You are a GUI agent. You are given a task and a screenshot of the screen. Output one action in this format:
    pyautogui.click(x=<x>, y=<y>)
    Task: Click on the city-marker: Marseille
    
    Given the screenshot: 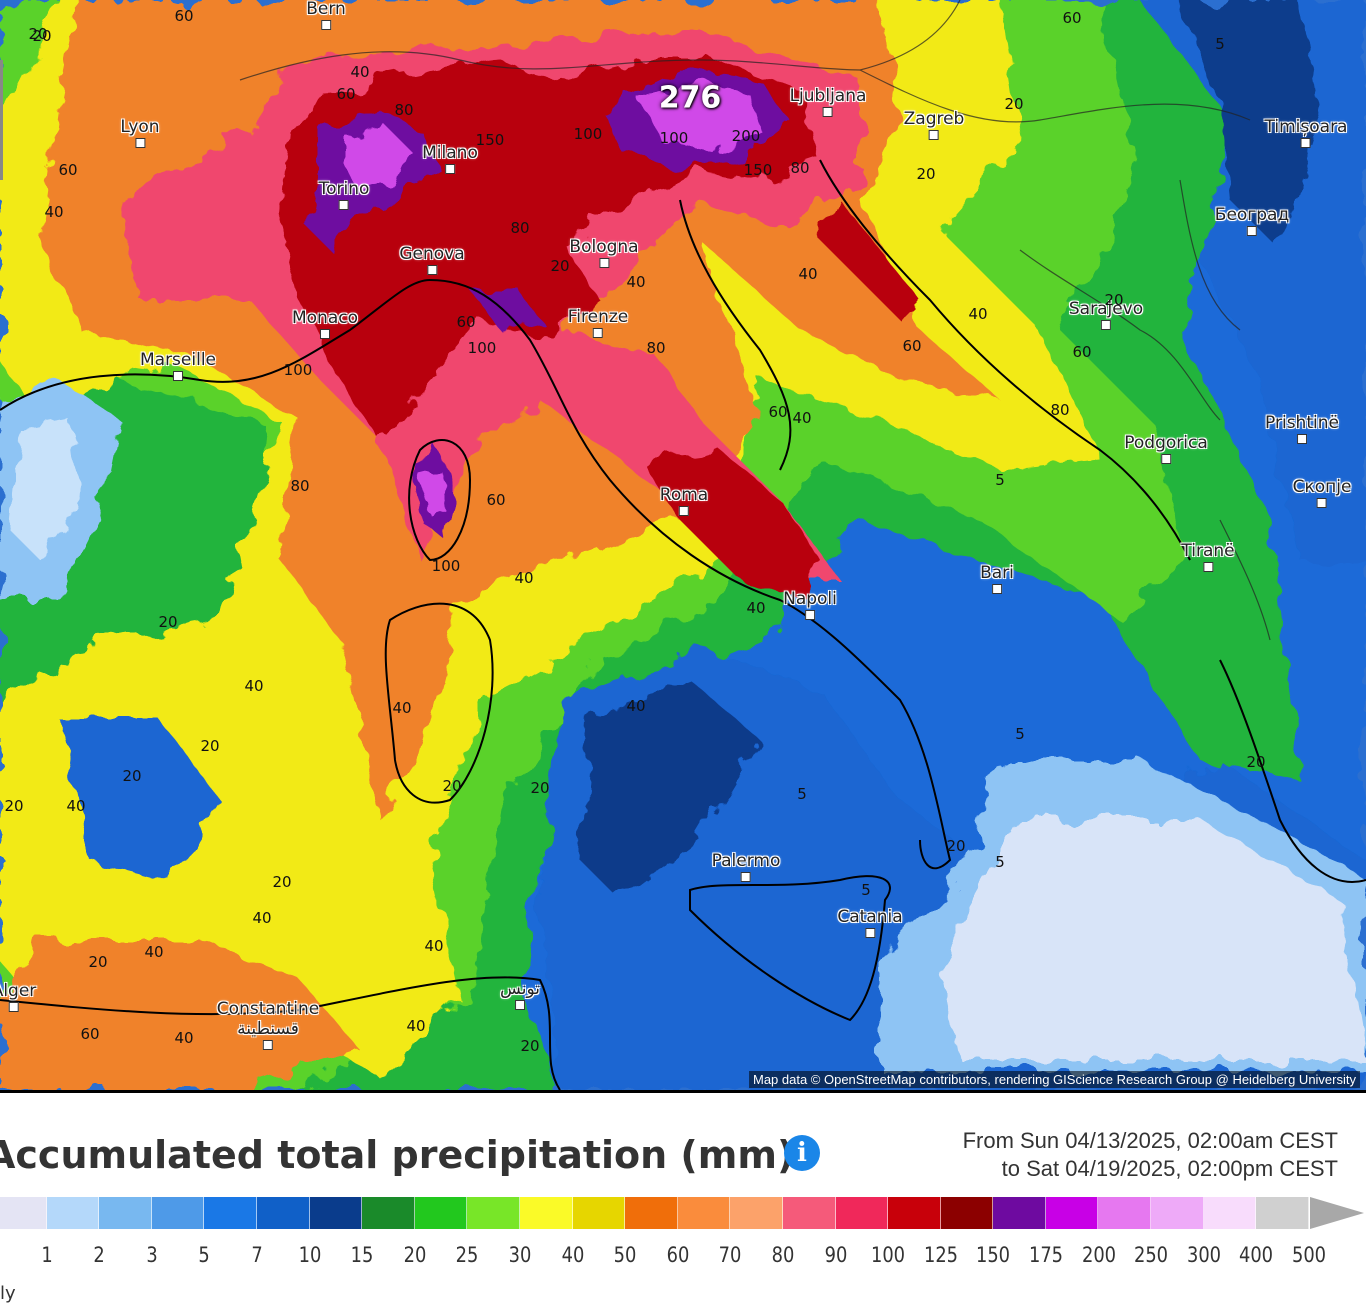 What is the action you would take?
    pyautogui.click(x=178, y=365)
    